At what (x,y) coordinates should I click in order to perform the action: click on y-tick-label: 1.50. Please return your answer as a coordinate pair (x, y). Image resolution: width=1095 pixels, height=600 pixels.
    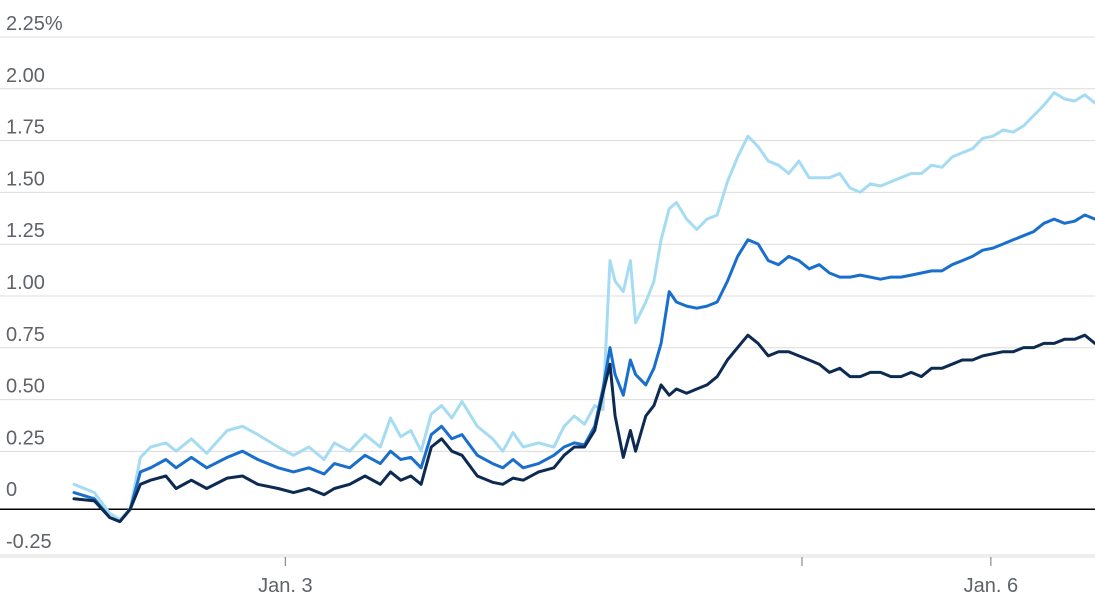
    Looking at the image, I should click on (25, 179).